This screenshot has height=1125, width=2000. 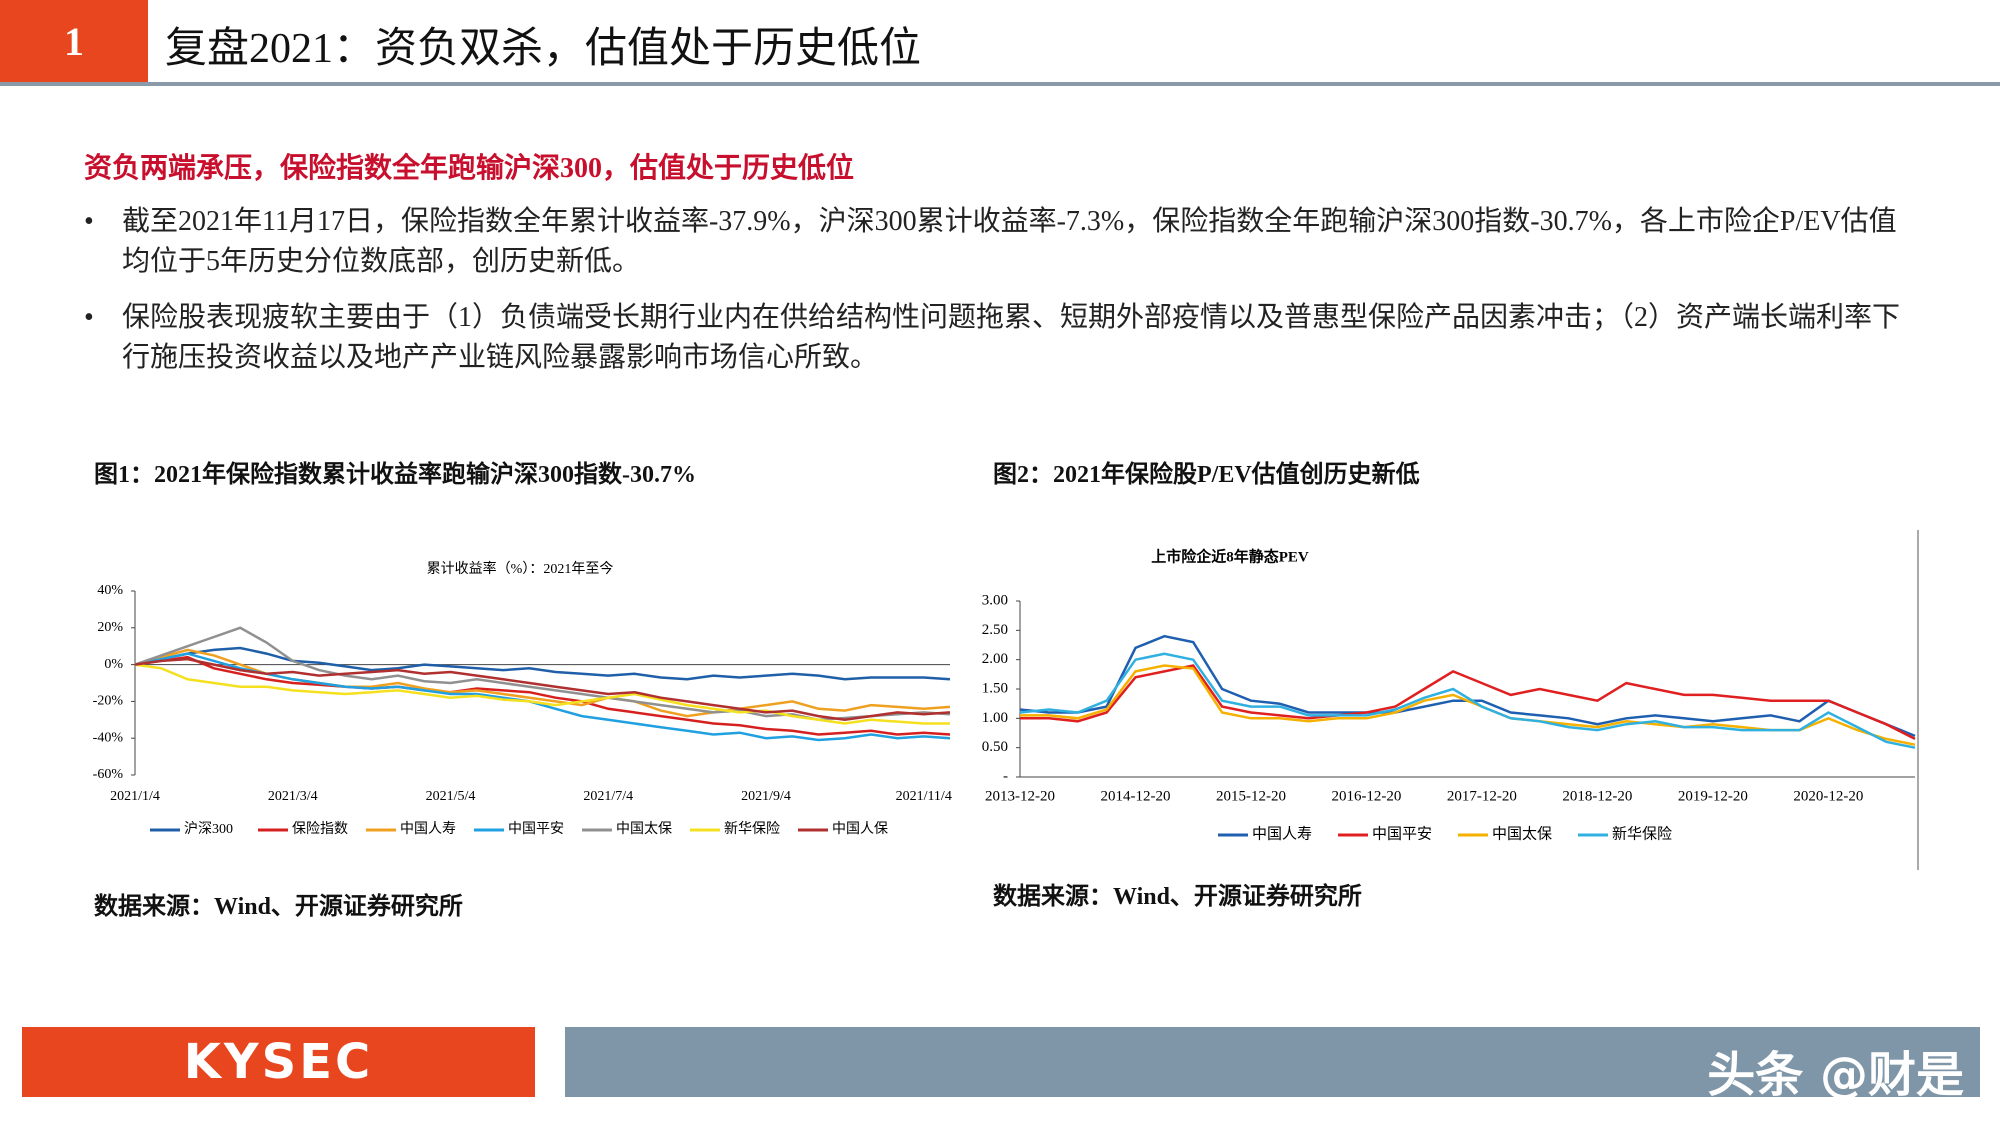 I want to click on y-tick-label: -, so click(x=1005, y=776).